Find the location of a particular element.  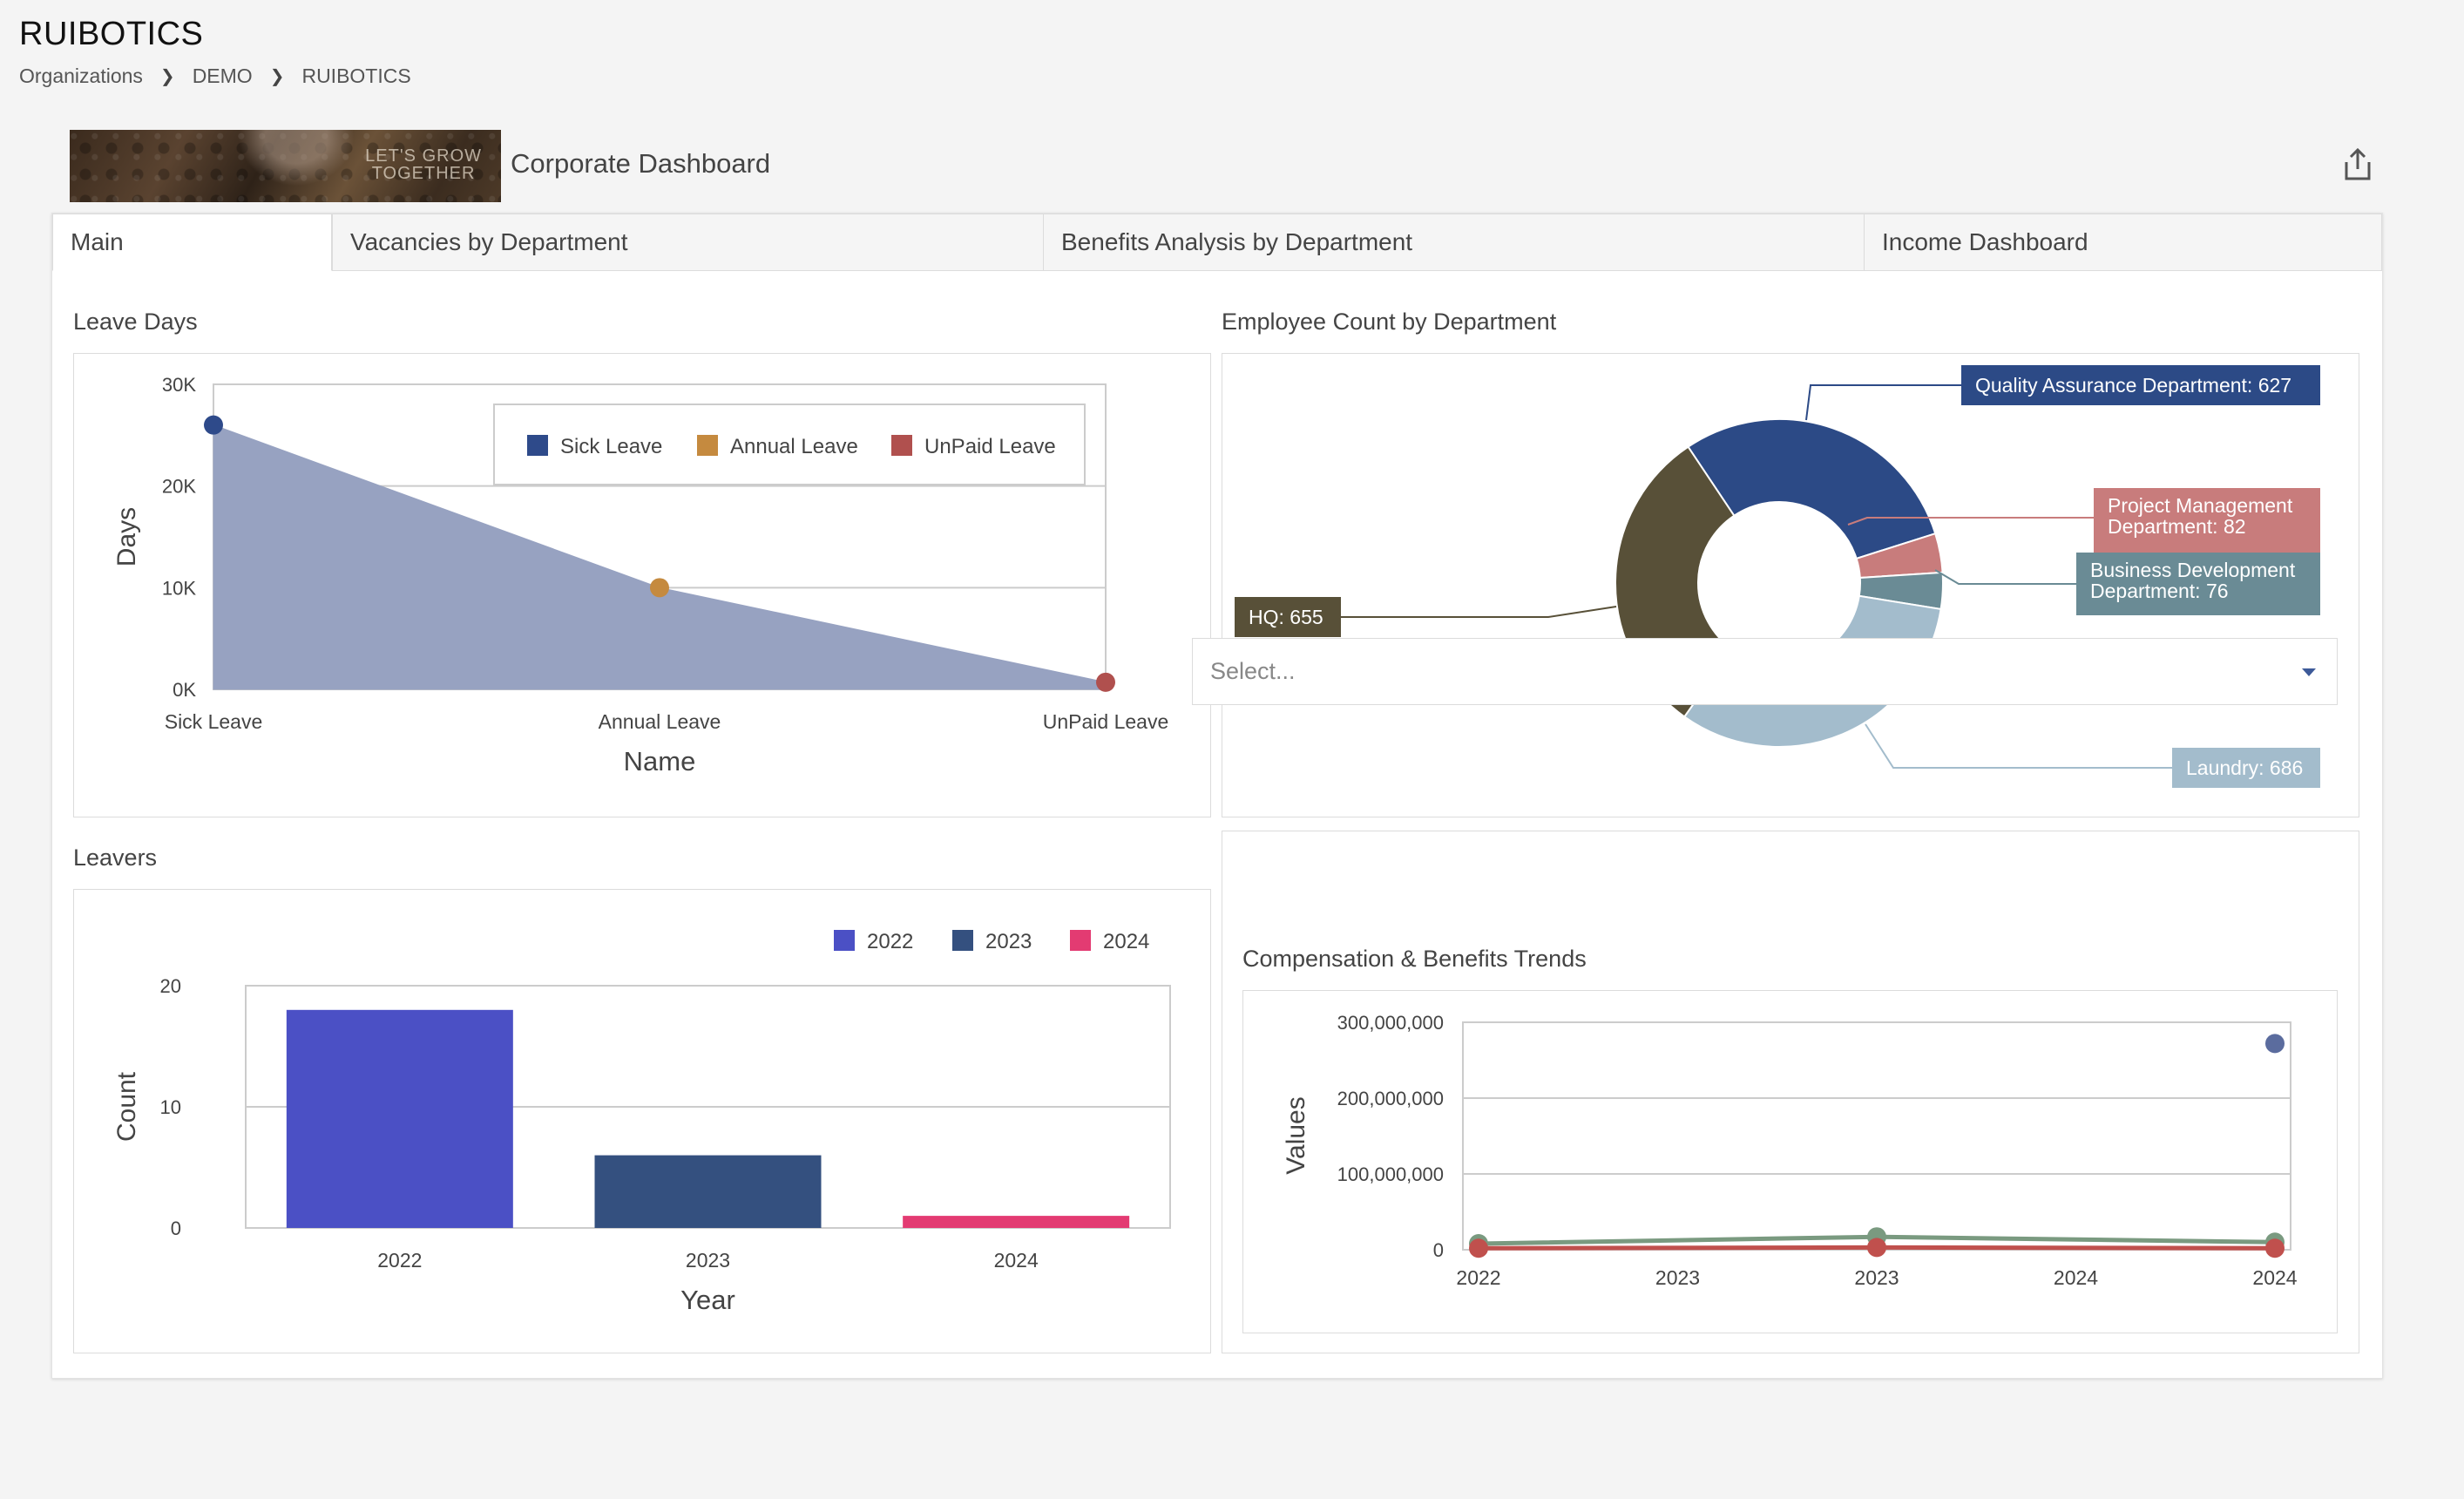

slice-label: Project Management is located at coordinates (2200, 506).